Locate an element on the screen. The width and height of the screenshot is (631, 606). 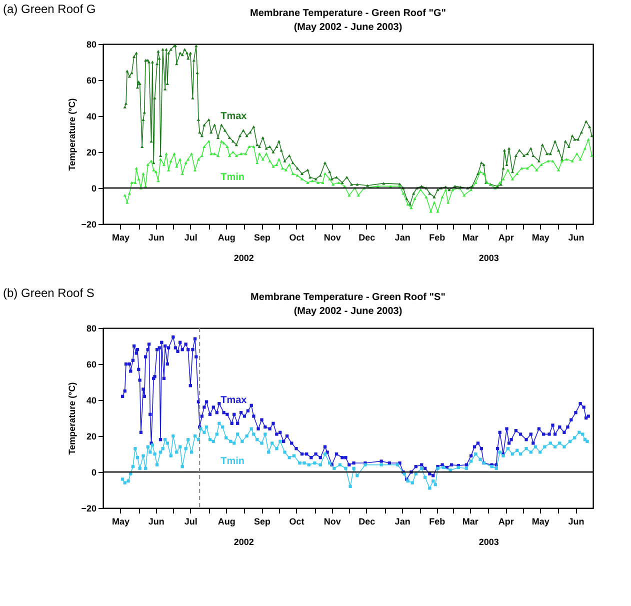
text: (b) Green Roof S is located at coordinates (48, 293).